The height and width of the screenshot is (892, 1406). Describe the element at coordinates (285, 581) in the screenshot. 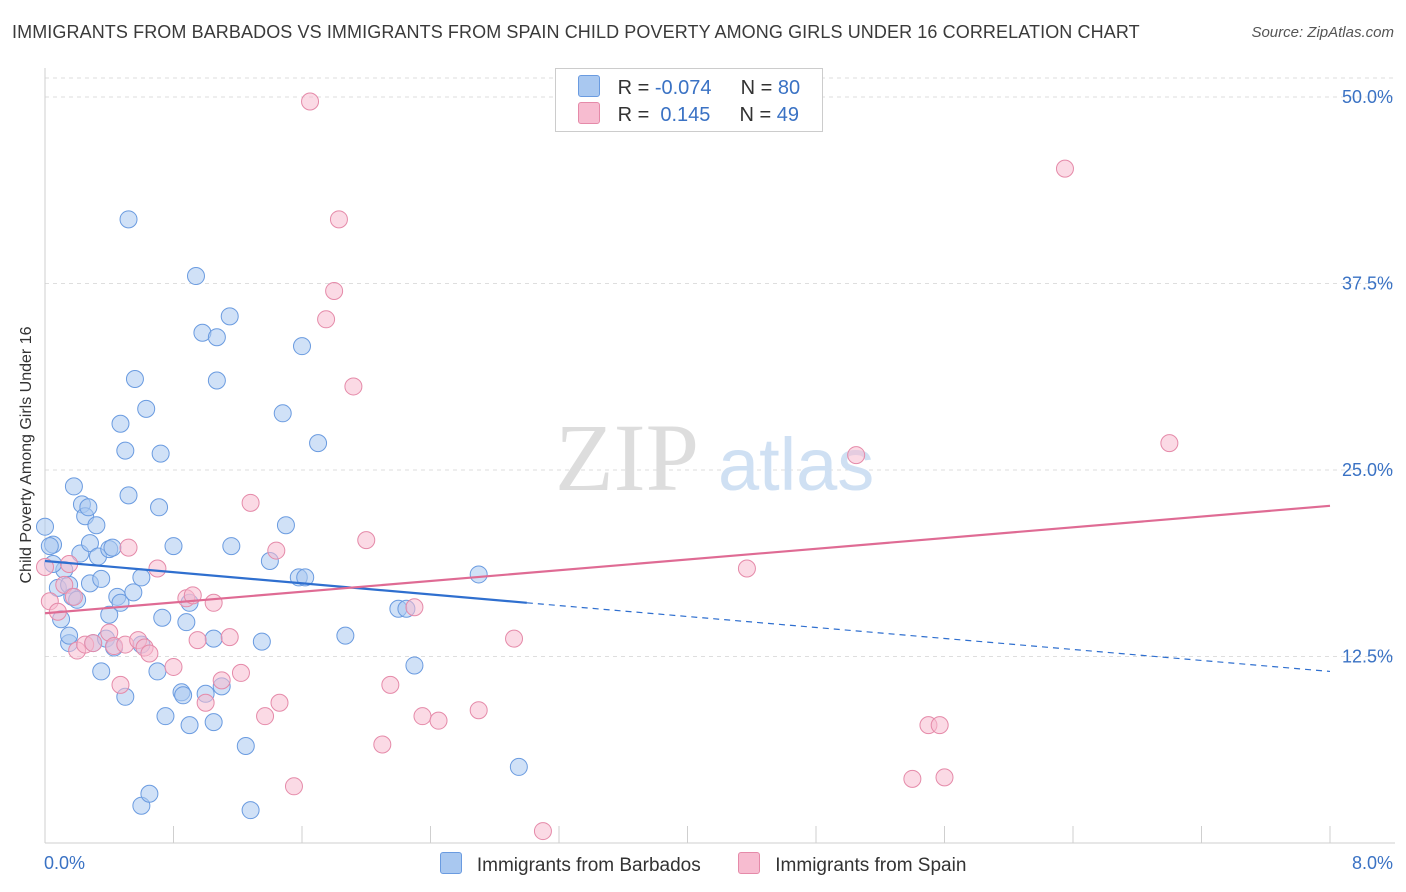

I see `barbados-trend-line` at that location.